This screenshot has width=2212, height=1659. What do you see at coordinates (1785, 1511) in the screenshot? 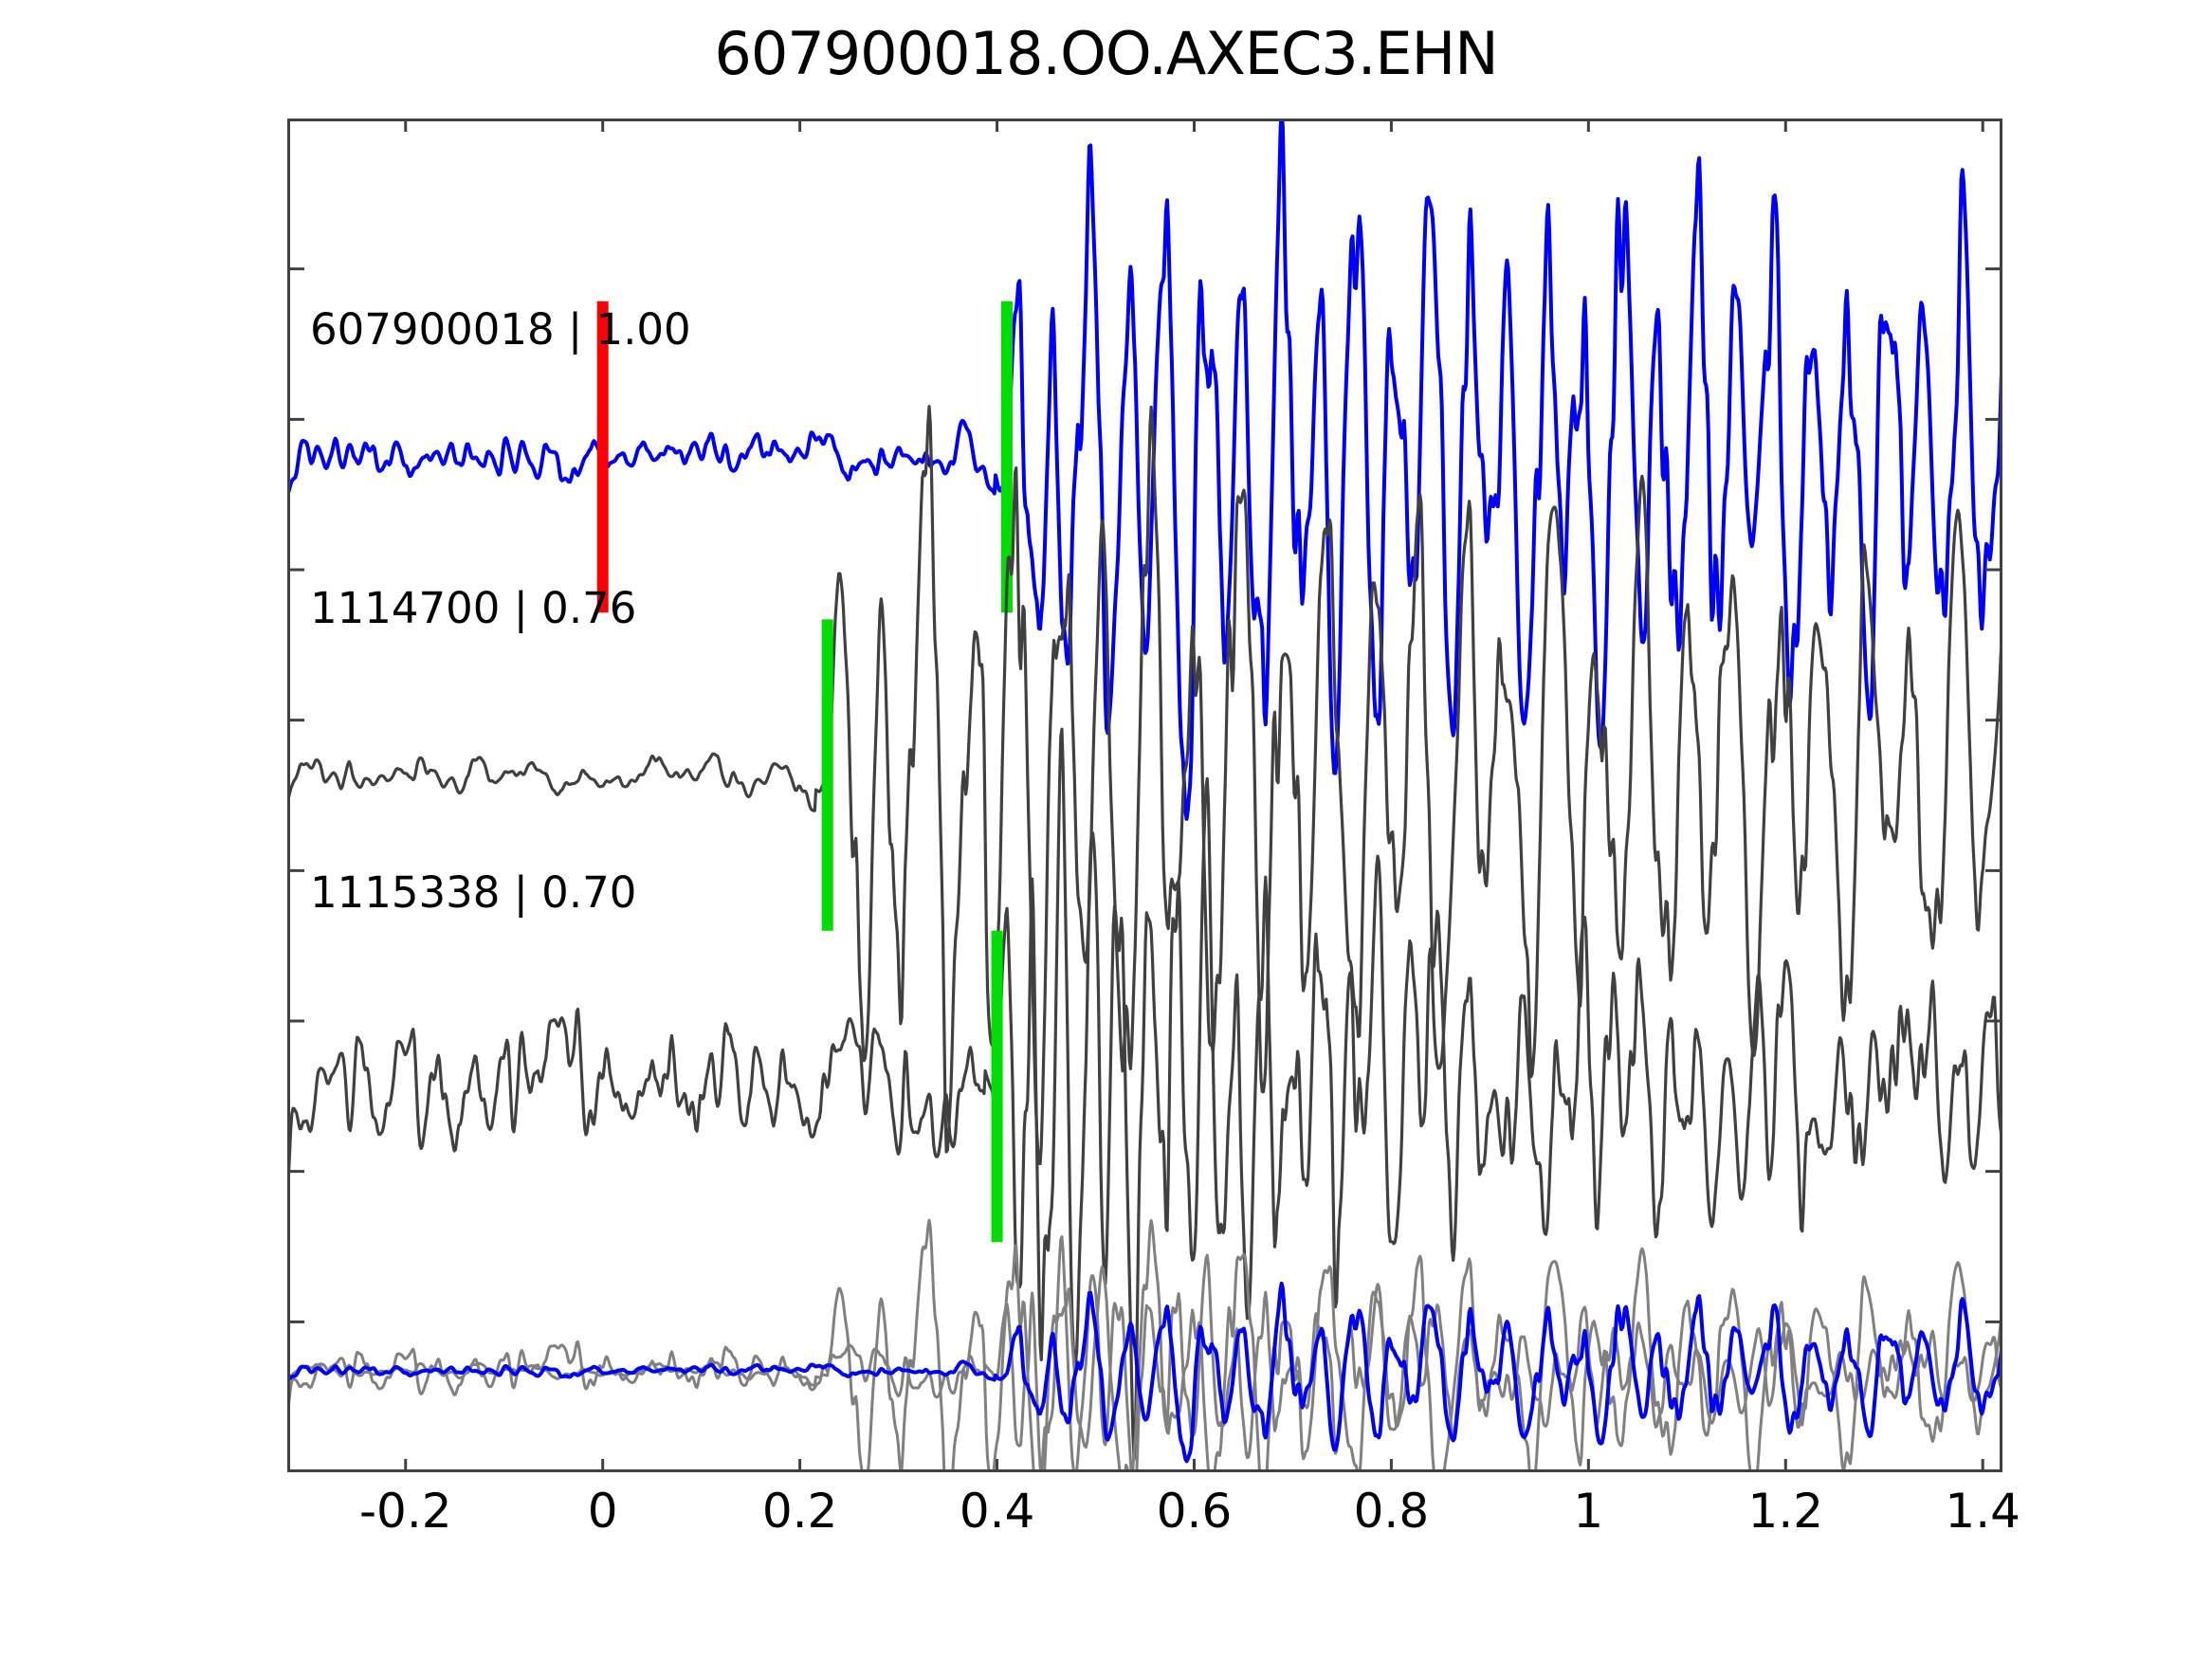
I see `x-tick-label: 1.2` at bounding box center [1785, 1511].